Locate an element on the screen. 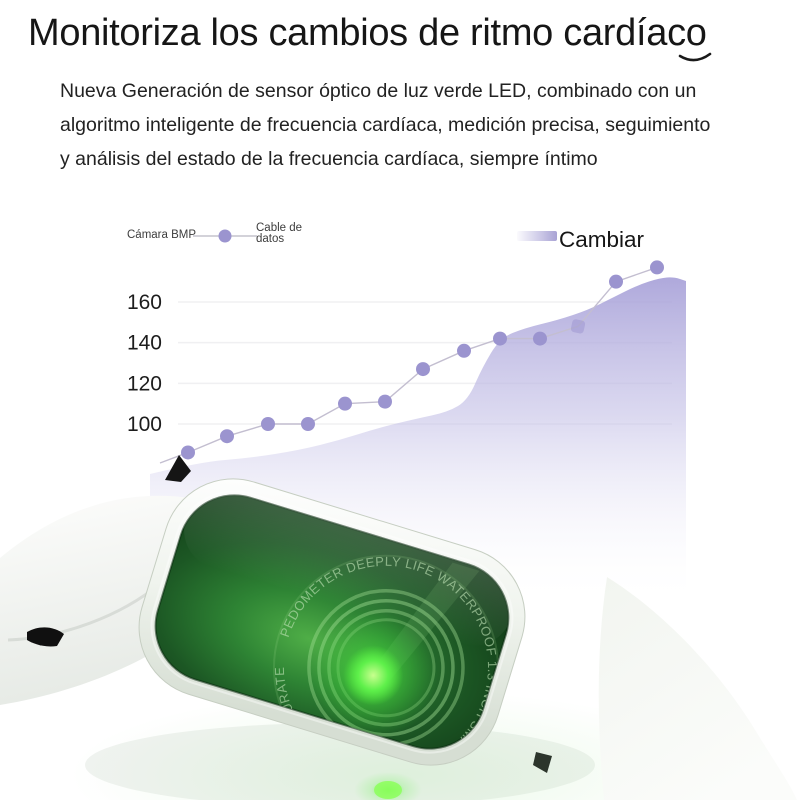 The image size is (800, 800). legend-cable-line1: Cable de is located at coordinates (279, 228).